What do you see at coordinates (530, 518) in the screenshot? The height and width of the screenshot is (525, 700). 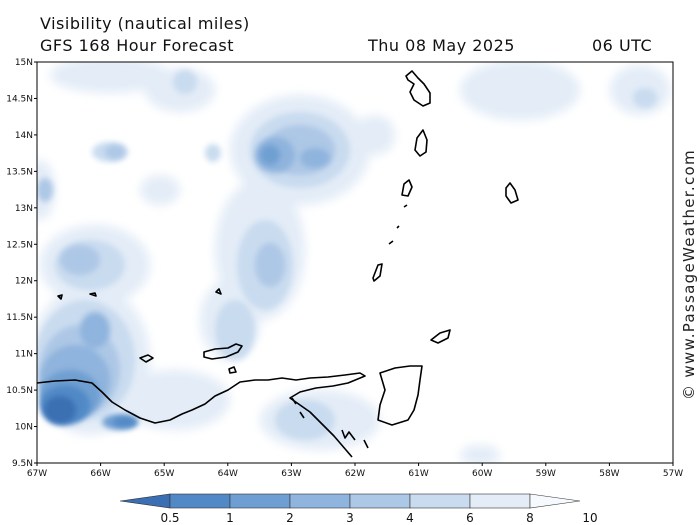 I see `colorbar-label: 8` at bounding box center [530, 518].